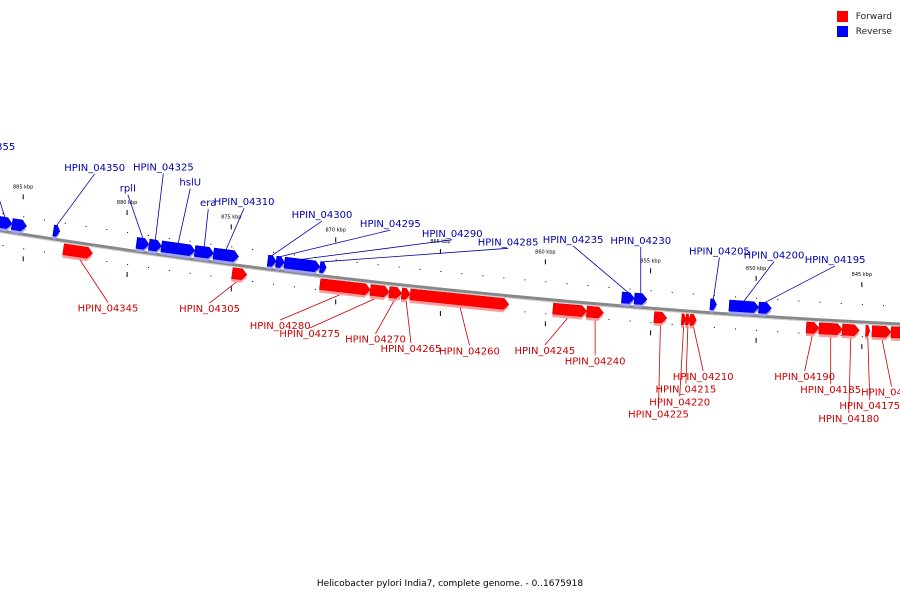  Describe the element at coordinates (280, 326) in the screenshot. I see `gene-label: HPIN_04280` at that location.